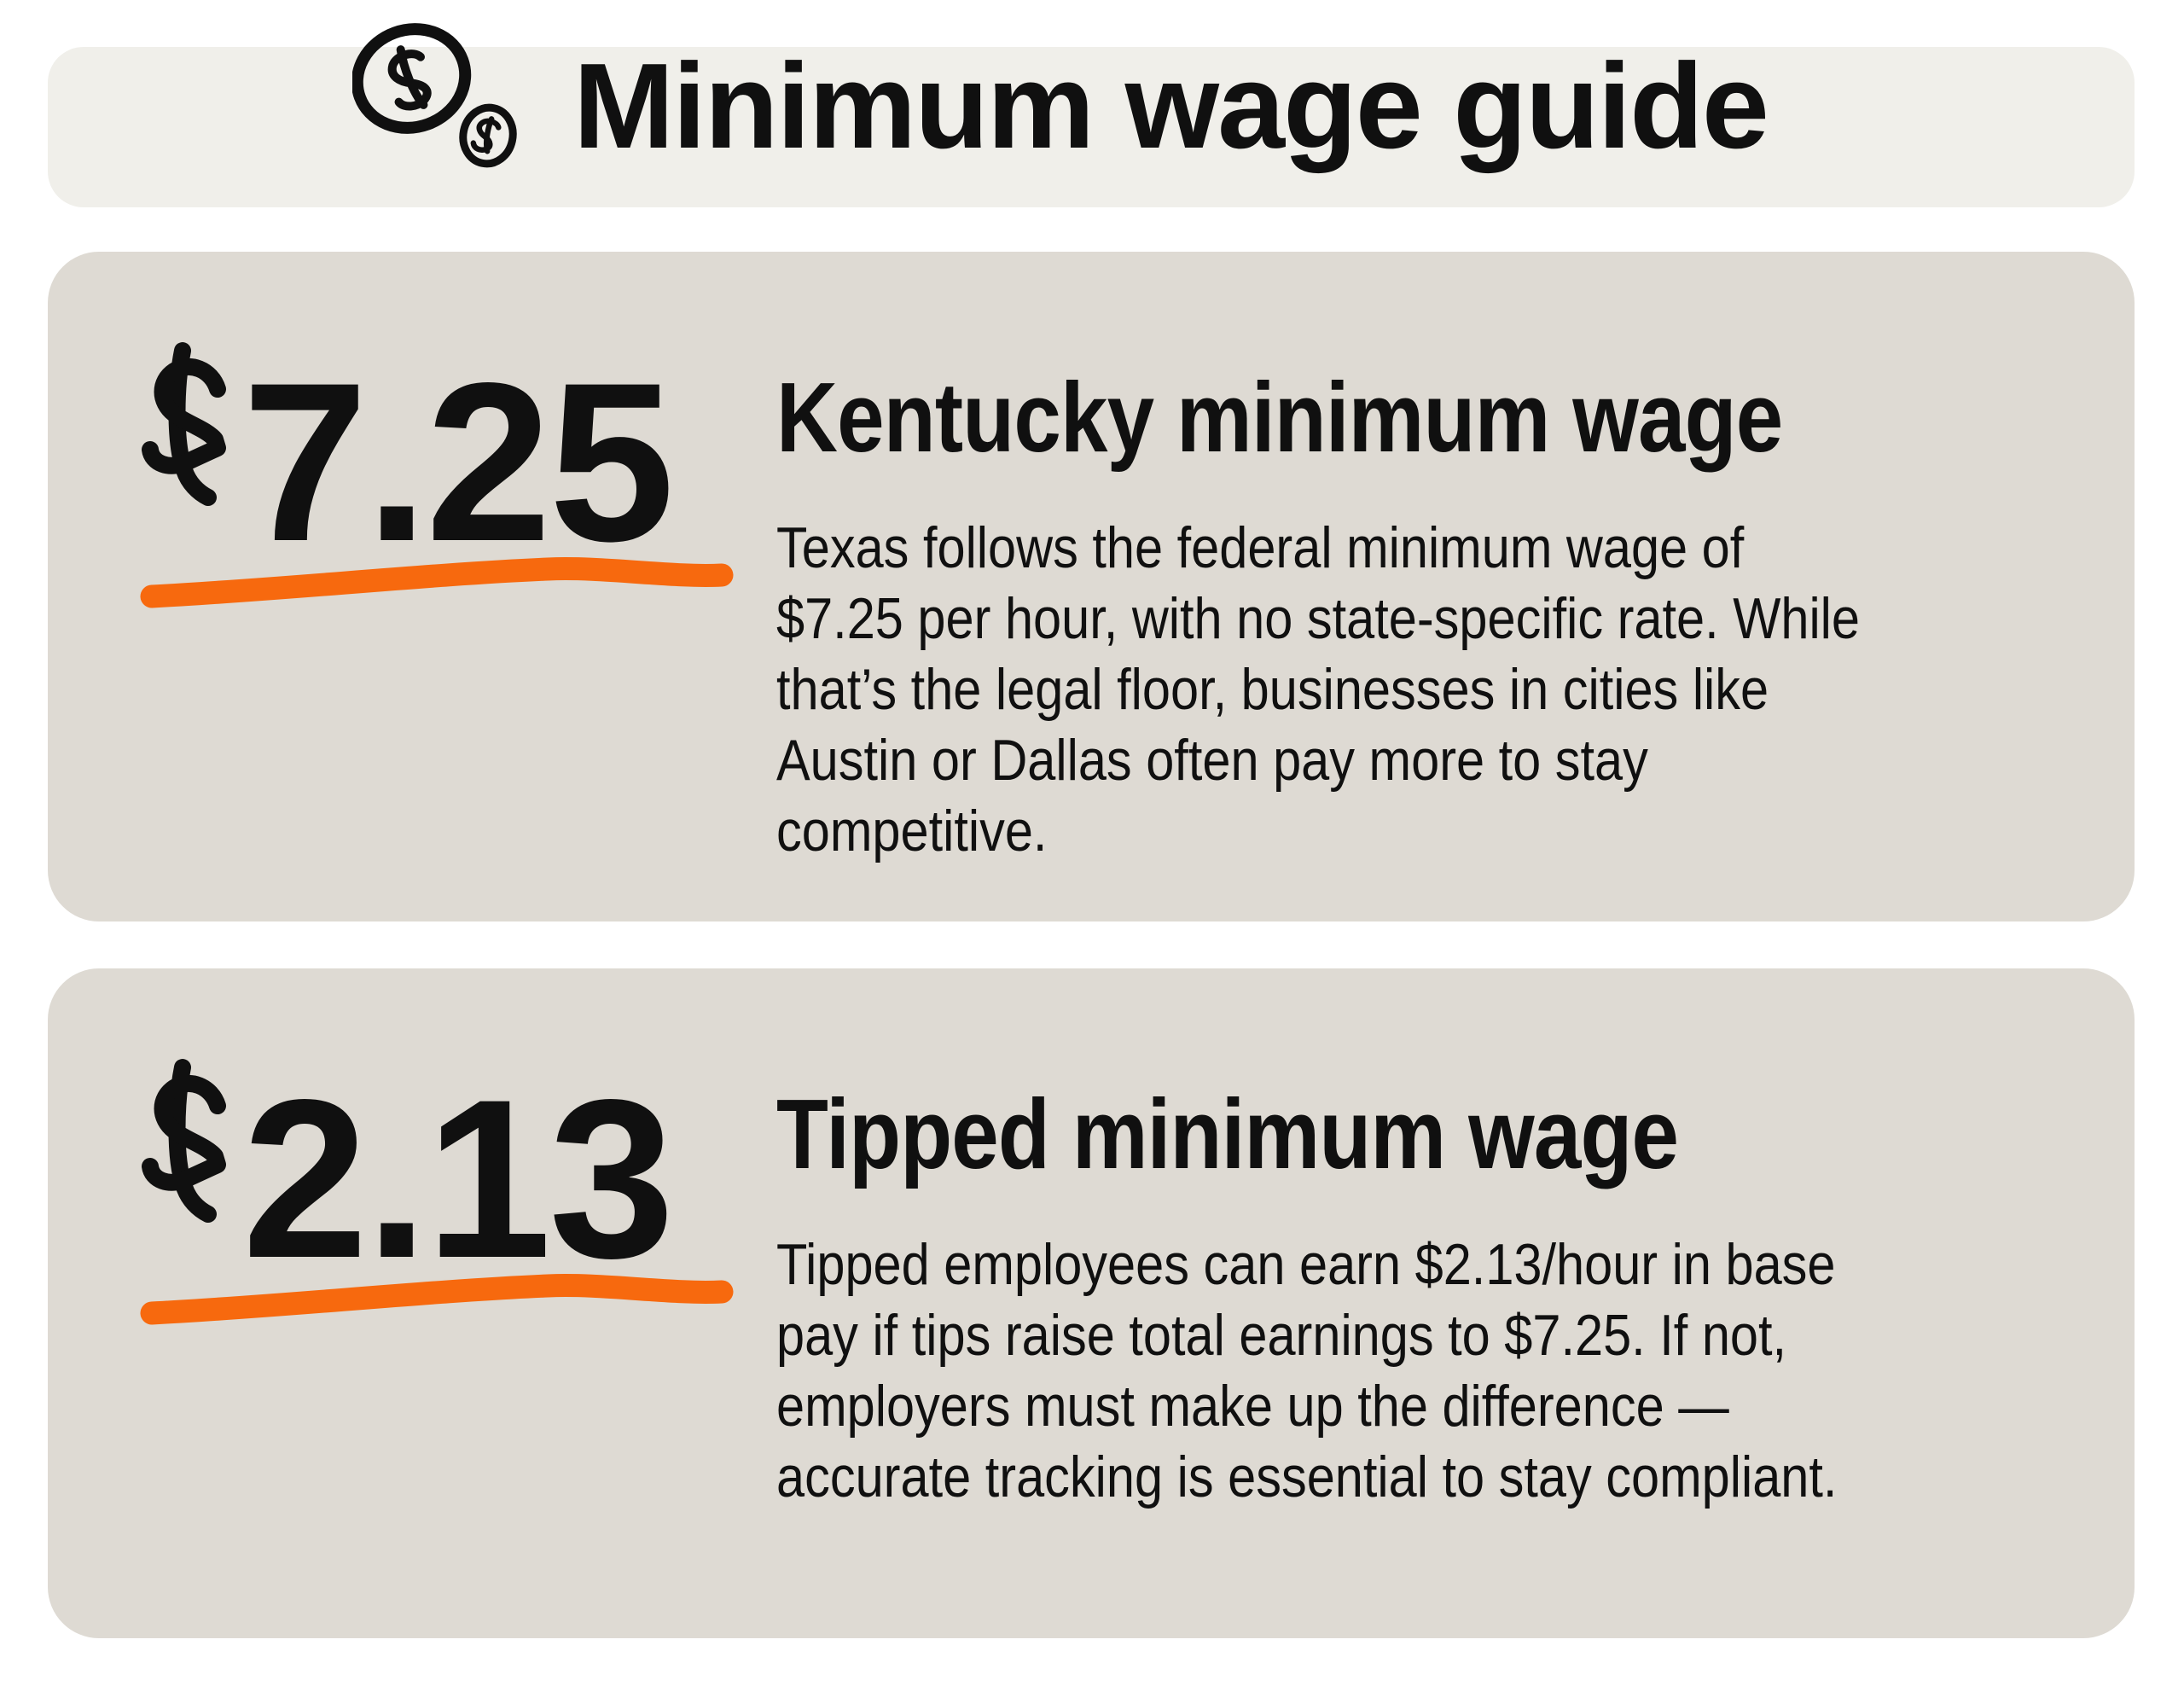 This screenshot has height=1686, width=2184. Describe the element at coordinates (1279, 417) in the screenshot. I see `card-heading: Kentucky minimum wage` at that location.